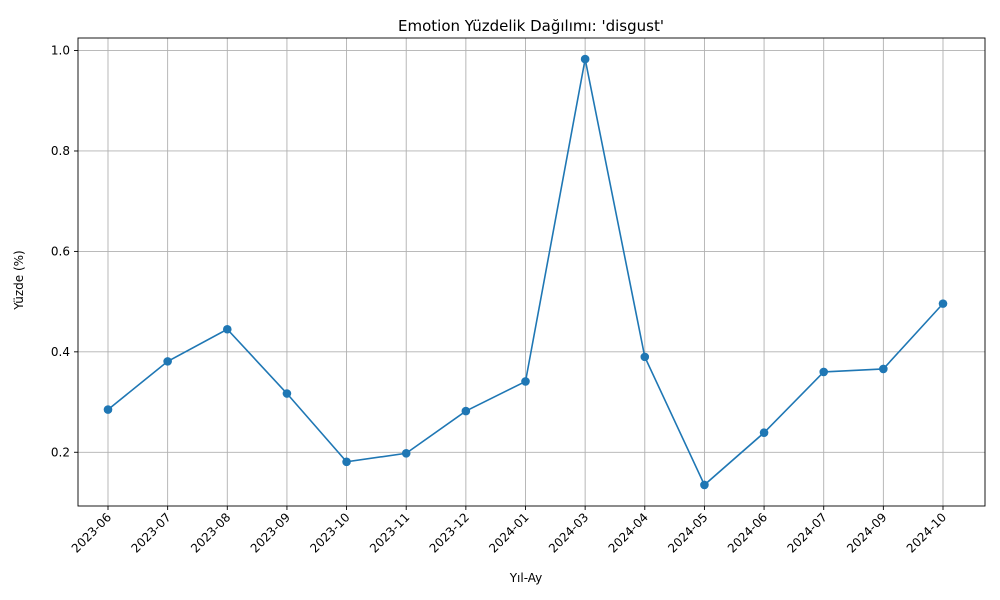 The height and width of the screenshot is (600, 1000). What do you see at coordinates (806, 532) in the screenshot?
I see `x-tick-label: 2024-07` at bounding box center [806, 532].